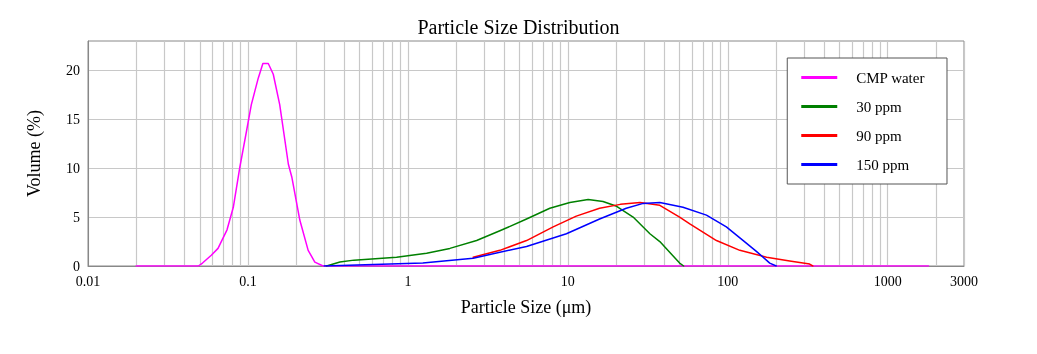  Describe the element at coordinates (879, 106) in the screenshot. I see `legend-label: 30 ppm` at that location.